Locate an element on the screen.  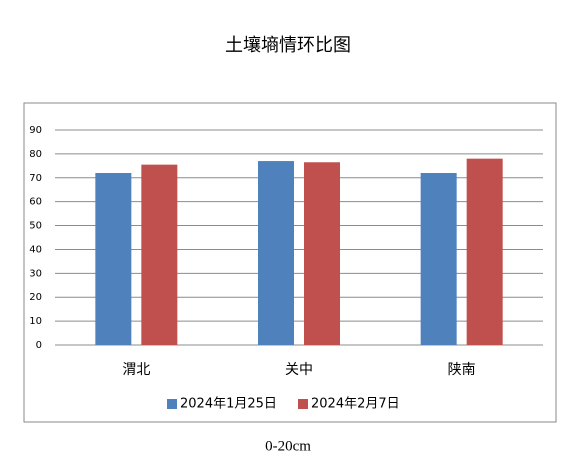
x-tick-label: 陕南 is located at coordinates (462, 370).